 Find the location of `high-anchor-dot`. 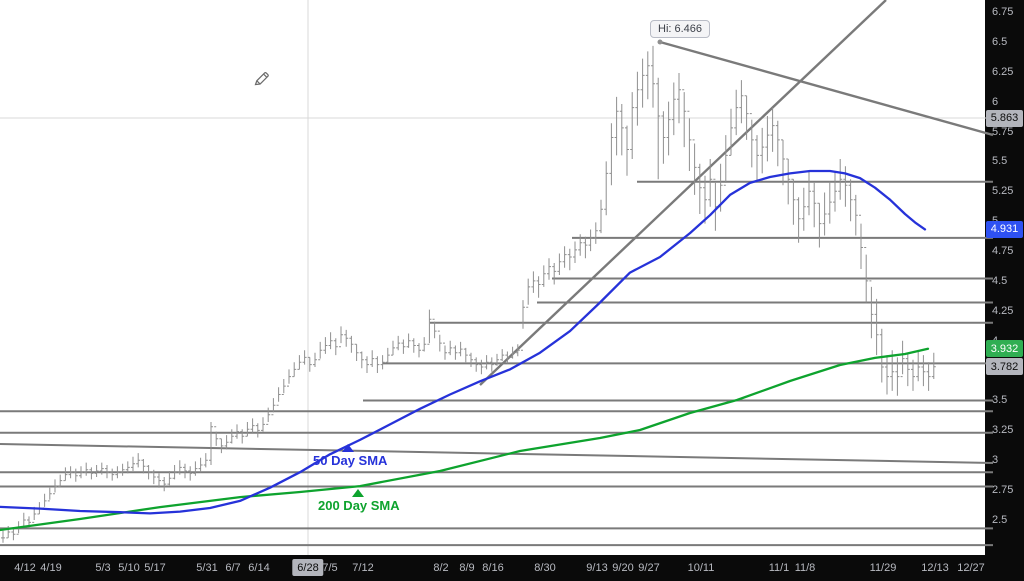

high-anchor-dot is located at coordinates (660, 42).